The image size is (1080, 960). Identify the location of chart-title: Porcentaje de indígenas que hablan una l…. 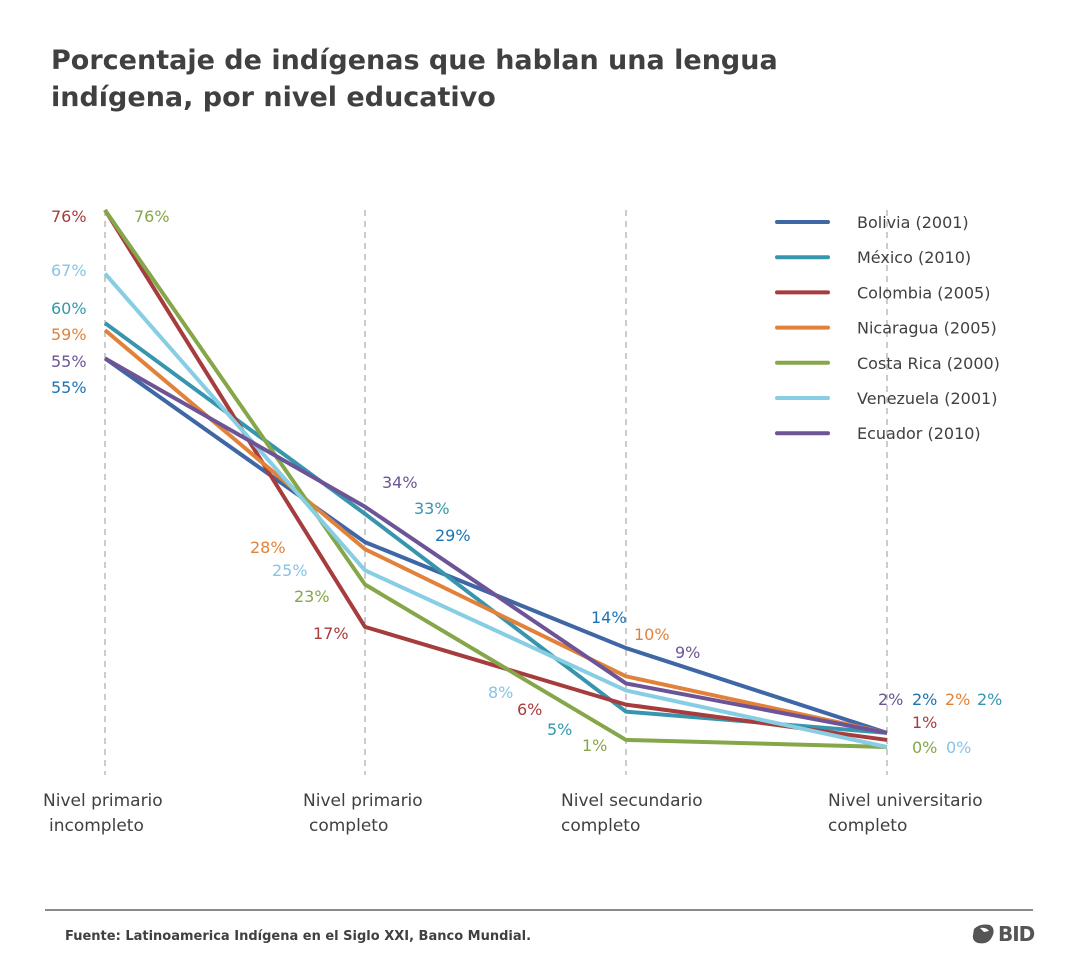
(414, 79).